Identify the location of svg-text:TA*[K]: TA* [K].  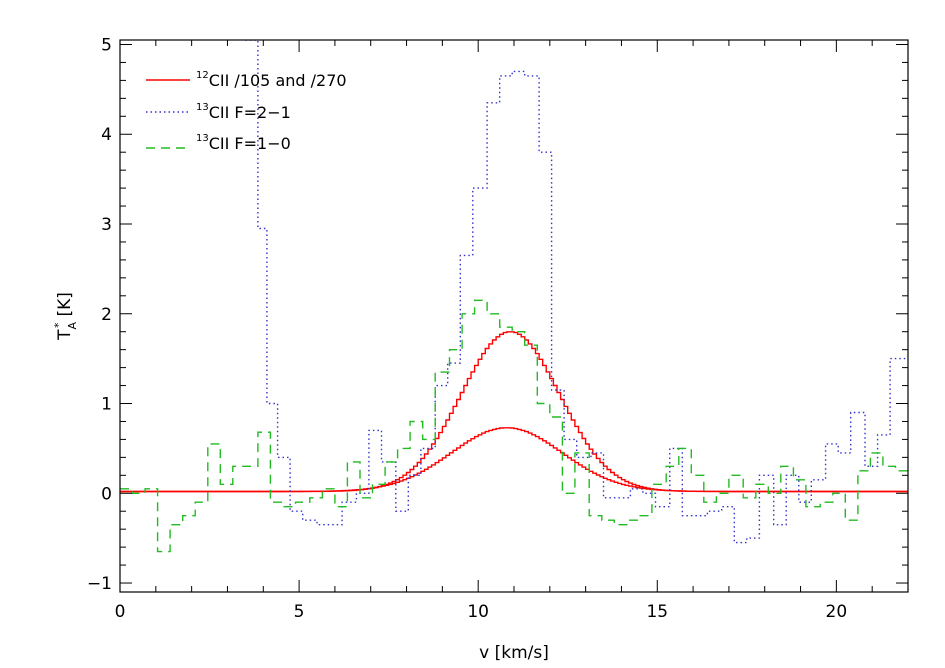
(65, 316).